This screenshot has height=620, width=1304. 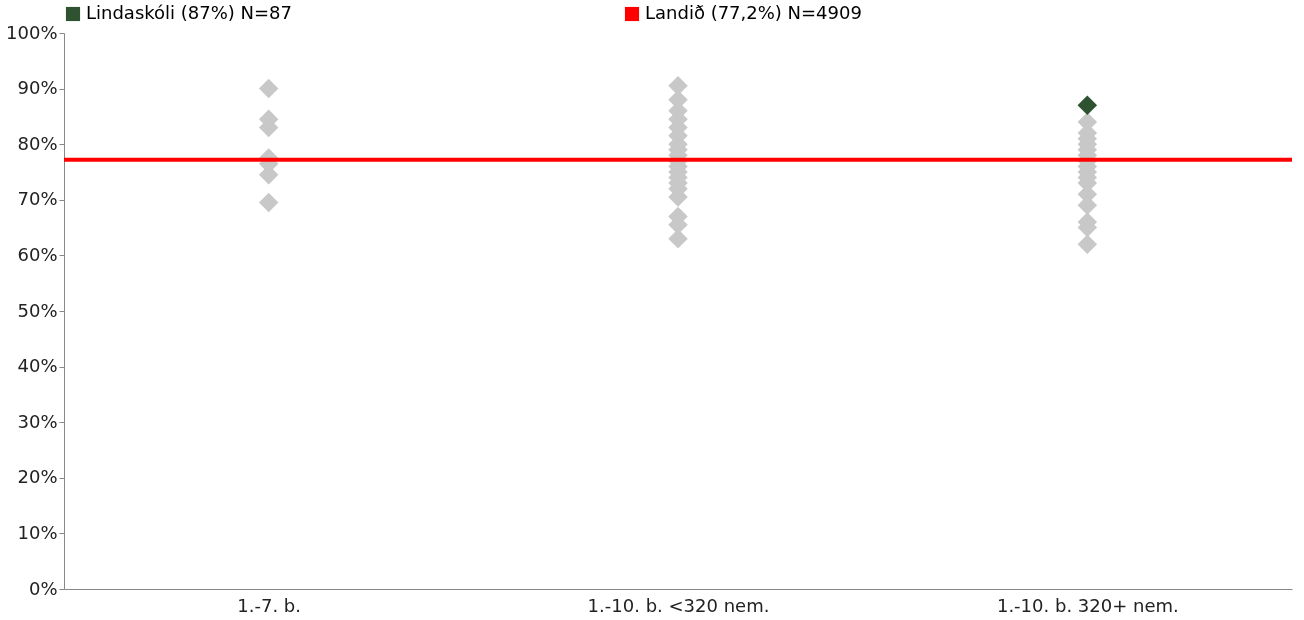 What do you see at coordinates (189, 12) in the screenshot?
I see `legend-label: Lindaskóli (87%) N=87` at bounding box center [189, 12].